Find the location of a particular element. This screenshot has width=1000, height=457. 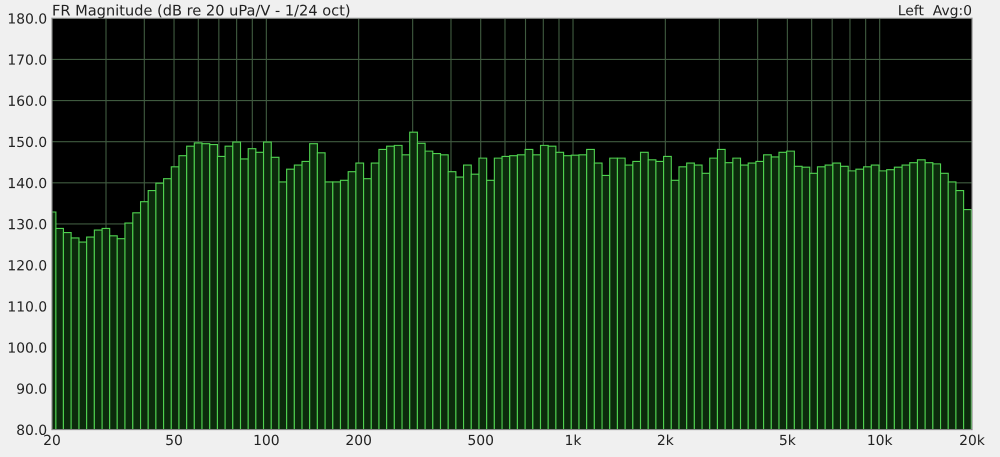

x-tick-label: 1k is located at coordinates (574, 439).